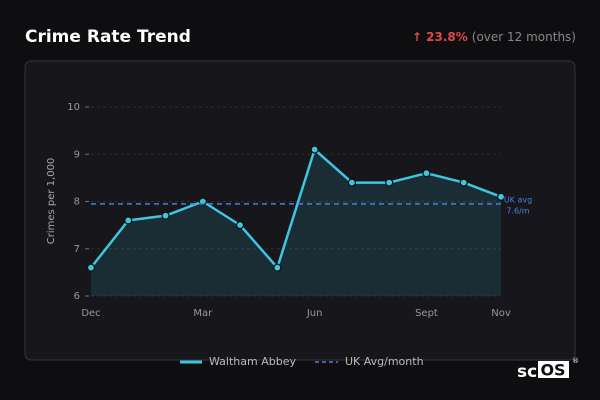 This screenshot has height=400, width=600. What do you see at coordinates (77, 202) in the screenshot?
I see `y-tick-label: 8` at bounding box center [77, 202].